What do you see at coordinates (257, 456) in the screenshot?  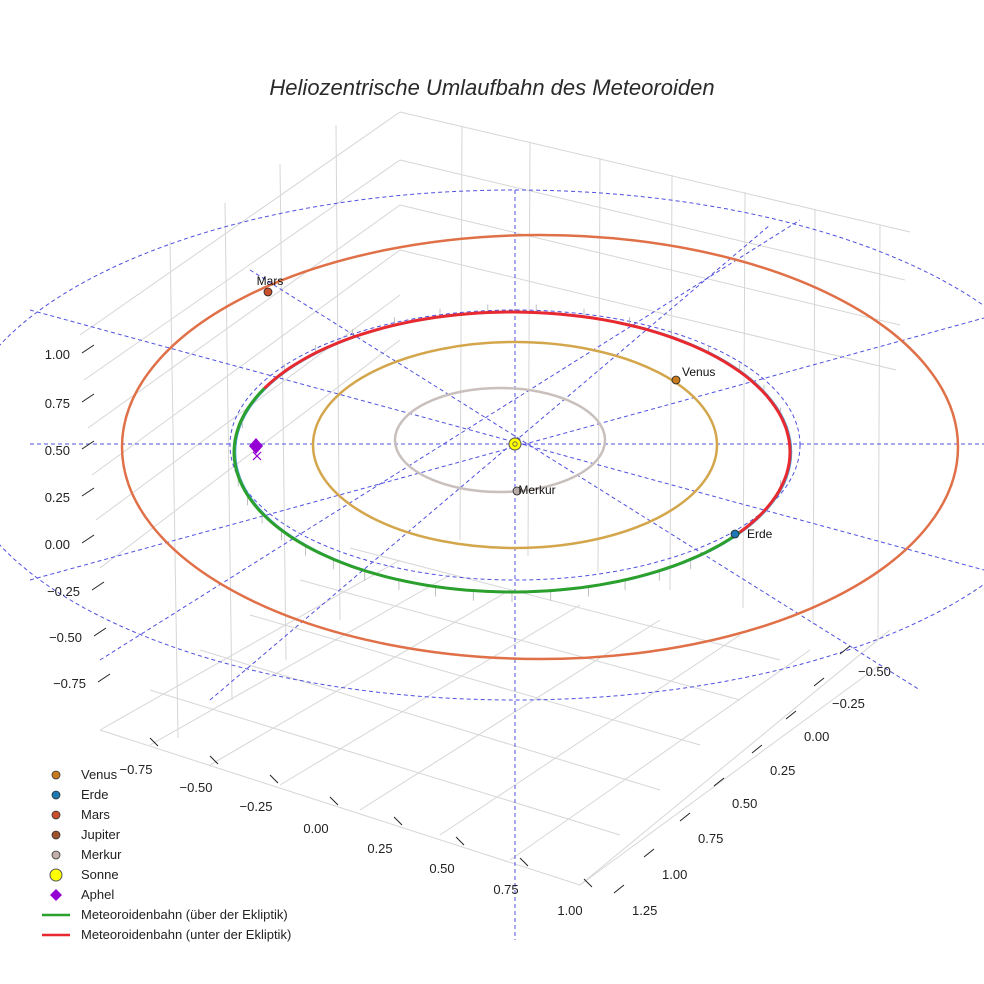 I see `aphel-projection-marker` at bounding box center [257, 456].